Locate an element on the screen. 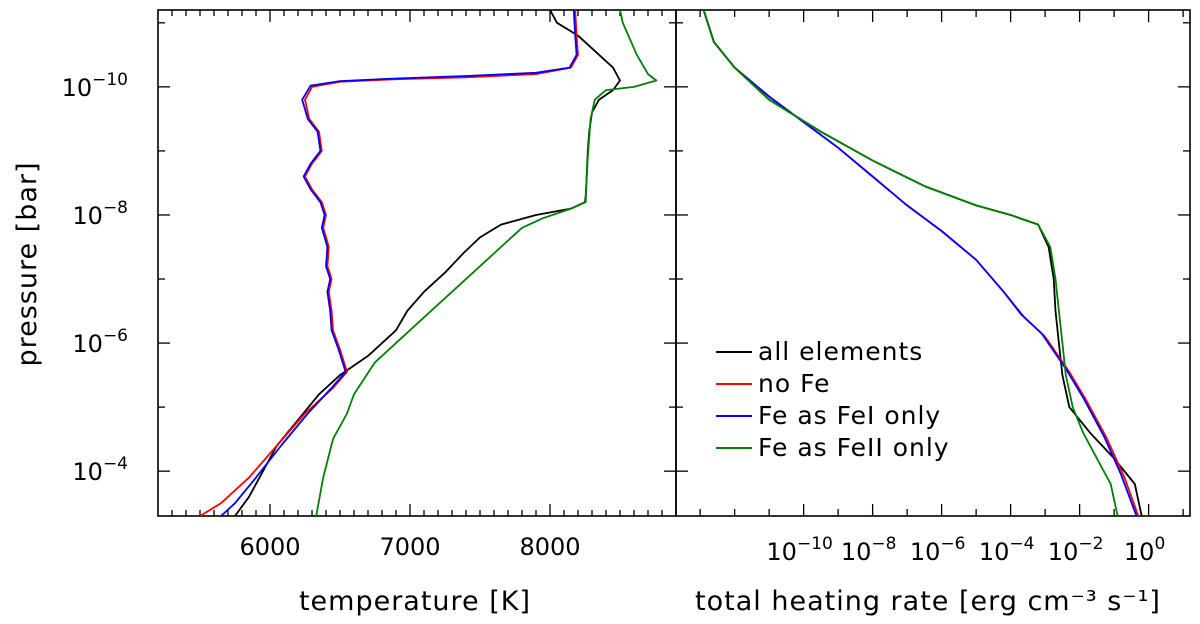 The image size is (1200, 624). temperature-axis-title: temperature [K] is located at coordinates (415, 601).